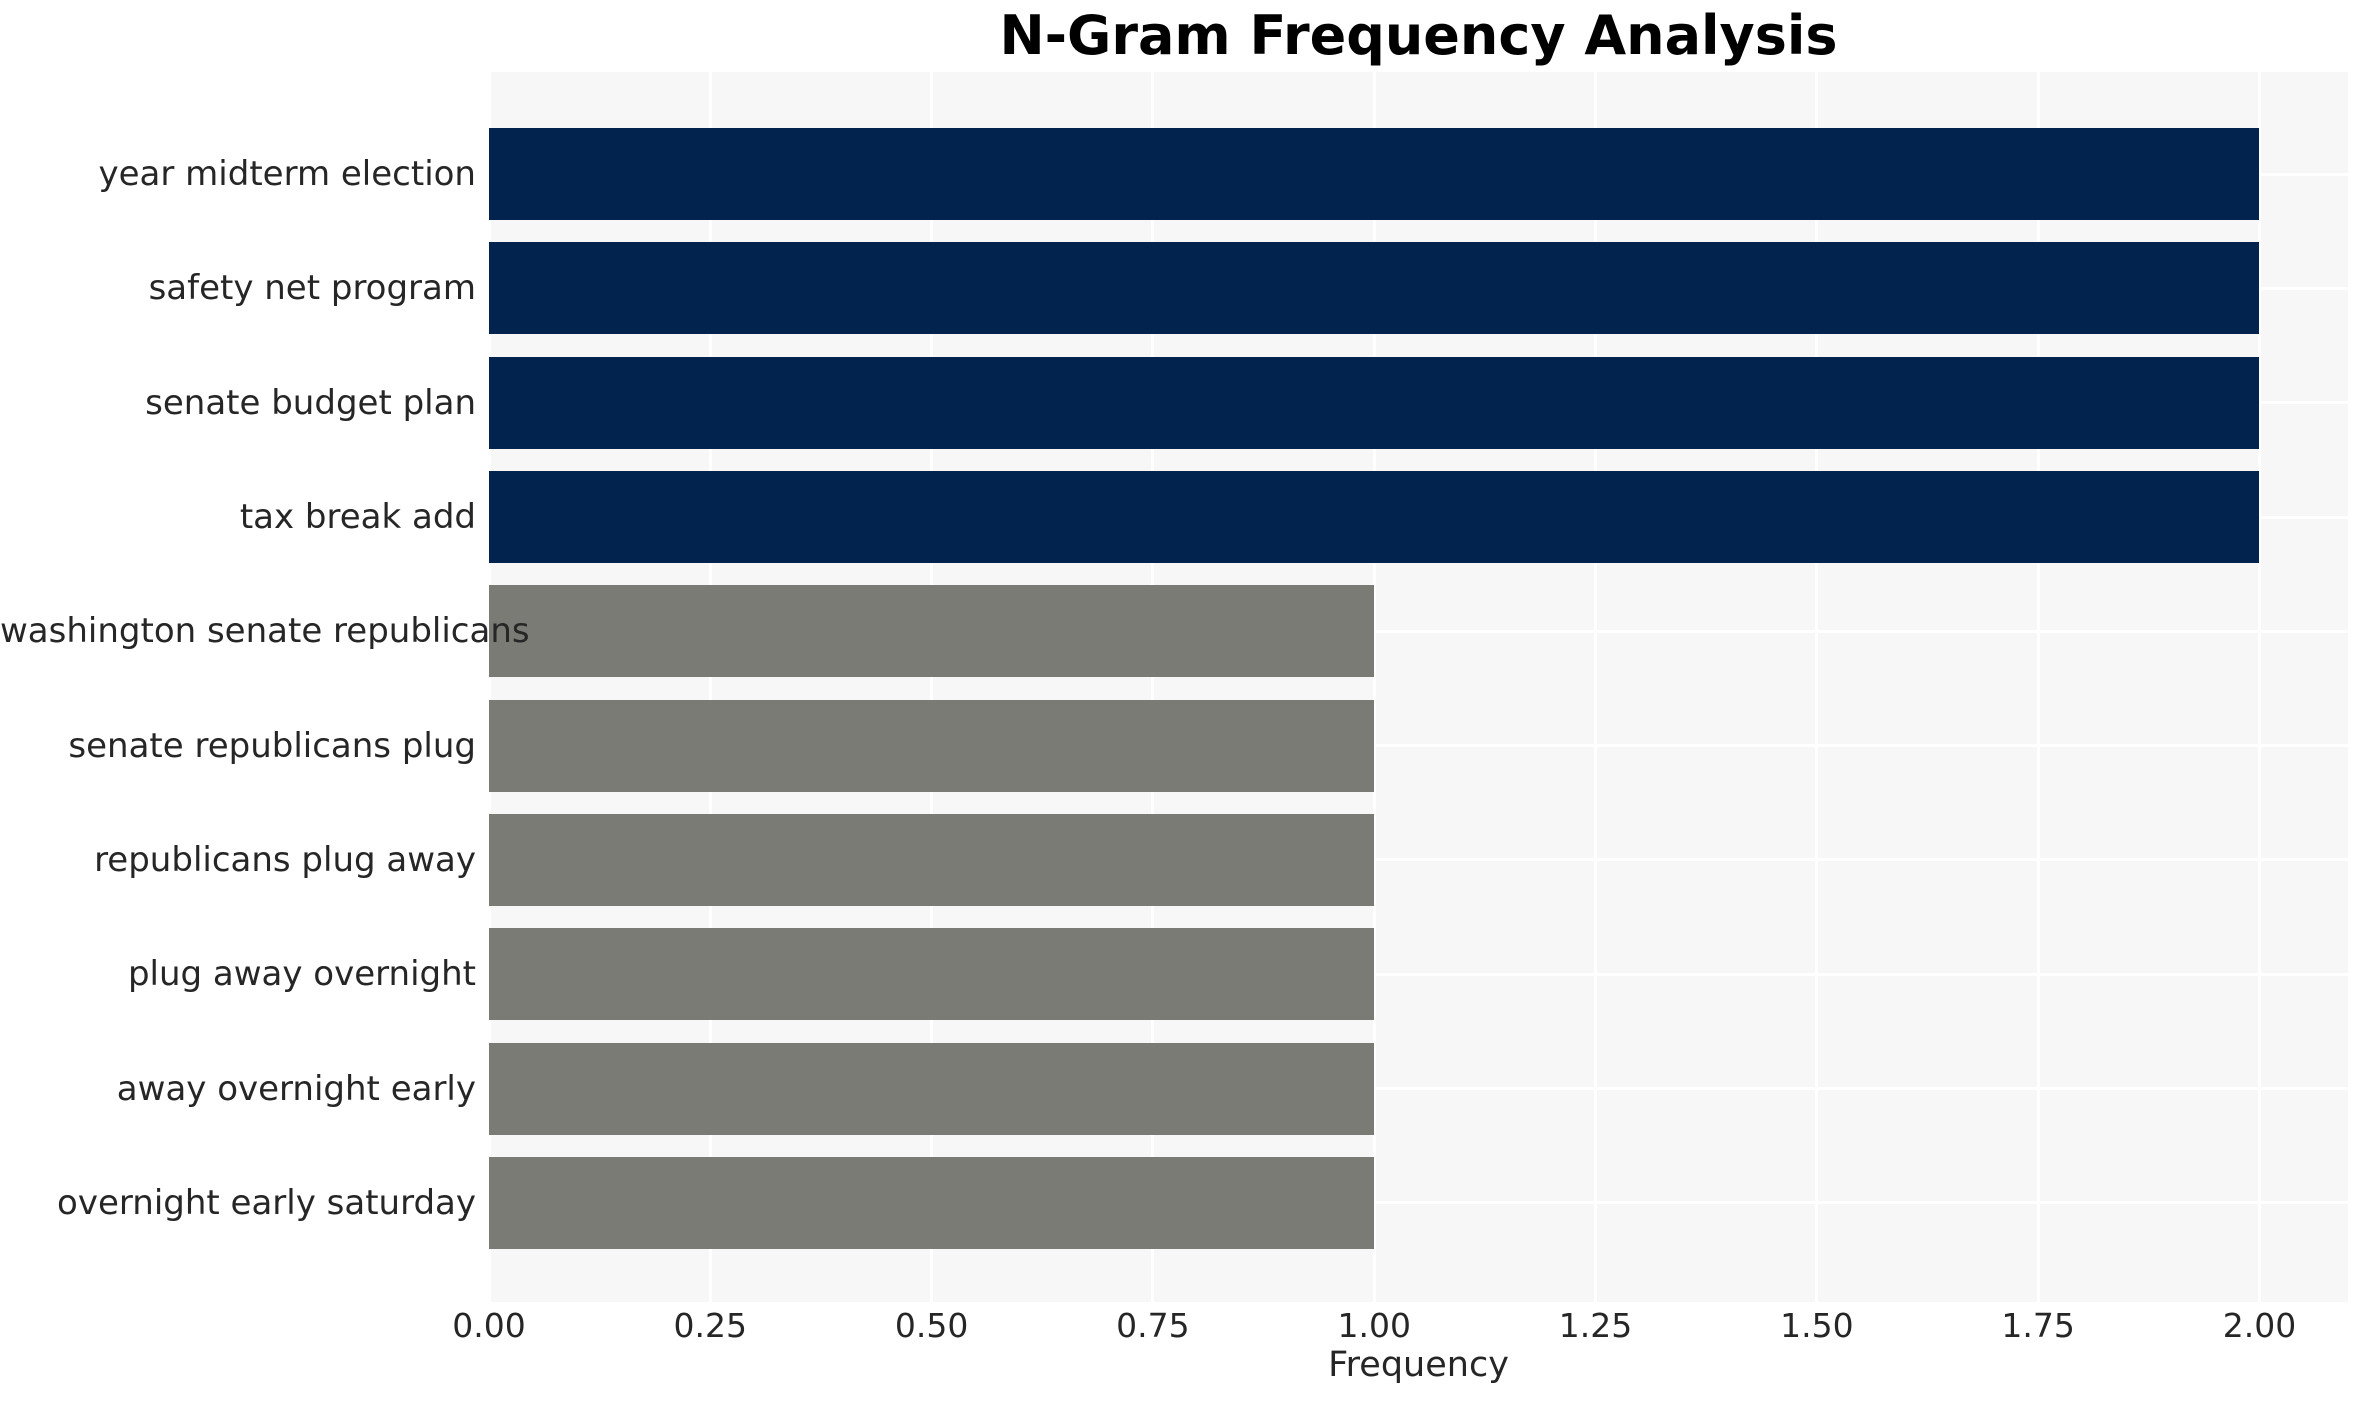  I want to click on chart-title: N-Gram Frequency Analysis, so click(1418, 35).